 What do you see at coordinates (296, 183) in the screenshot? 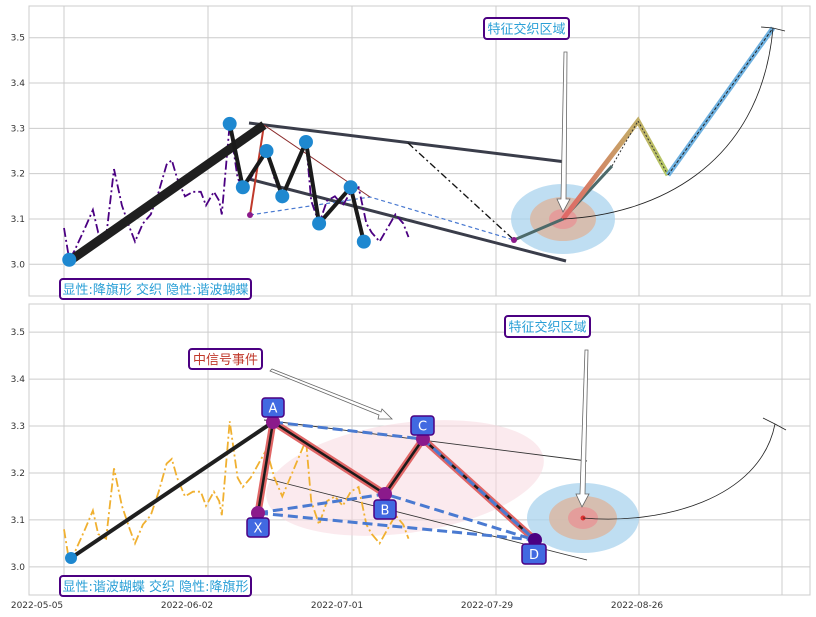
I see `top-swing-line` at bounding box center [296, 183].